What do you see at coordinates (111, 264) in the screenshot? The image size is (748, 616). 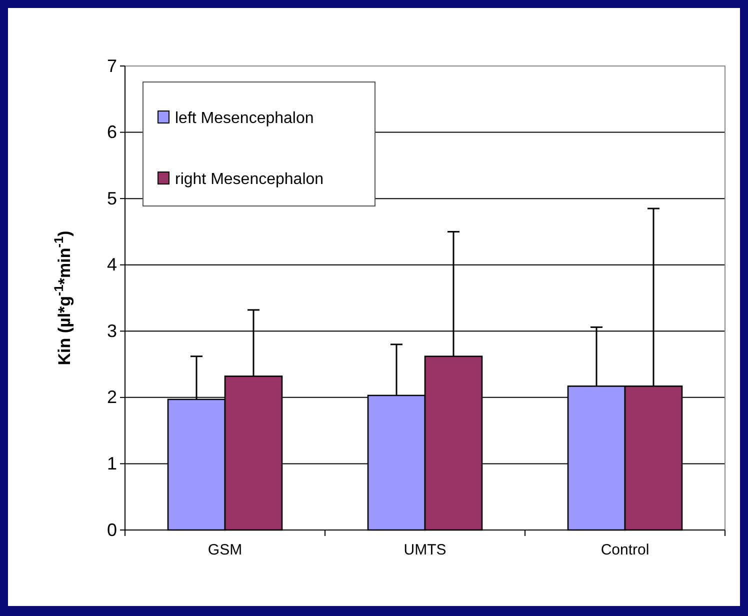 I see `y-tick-label: 4` at bounding box center [111, 264].